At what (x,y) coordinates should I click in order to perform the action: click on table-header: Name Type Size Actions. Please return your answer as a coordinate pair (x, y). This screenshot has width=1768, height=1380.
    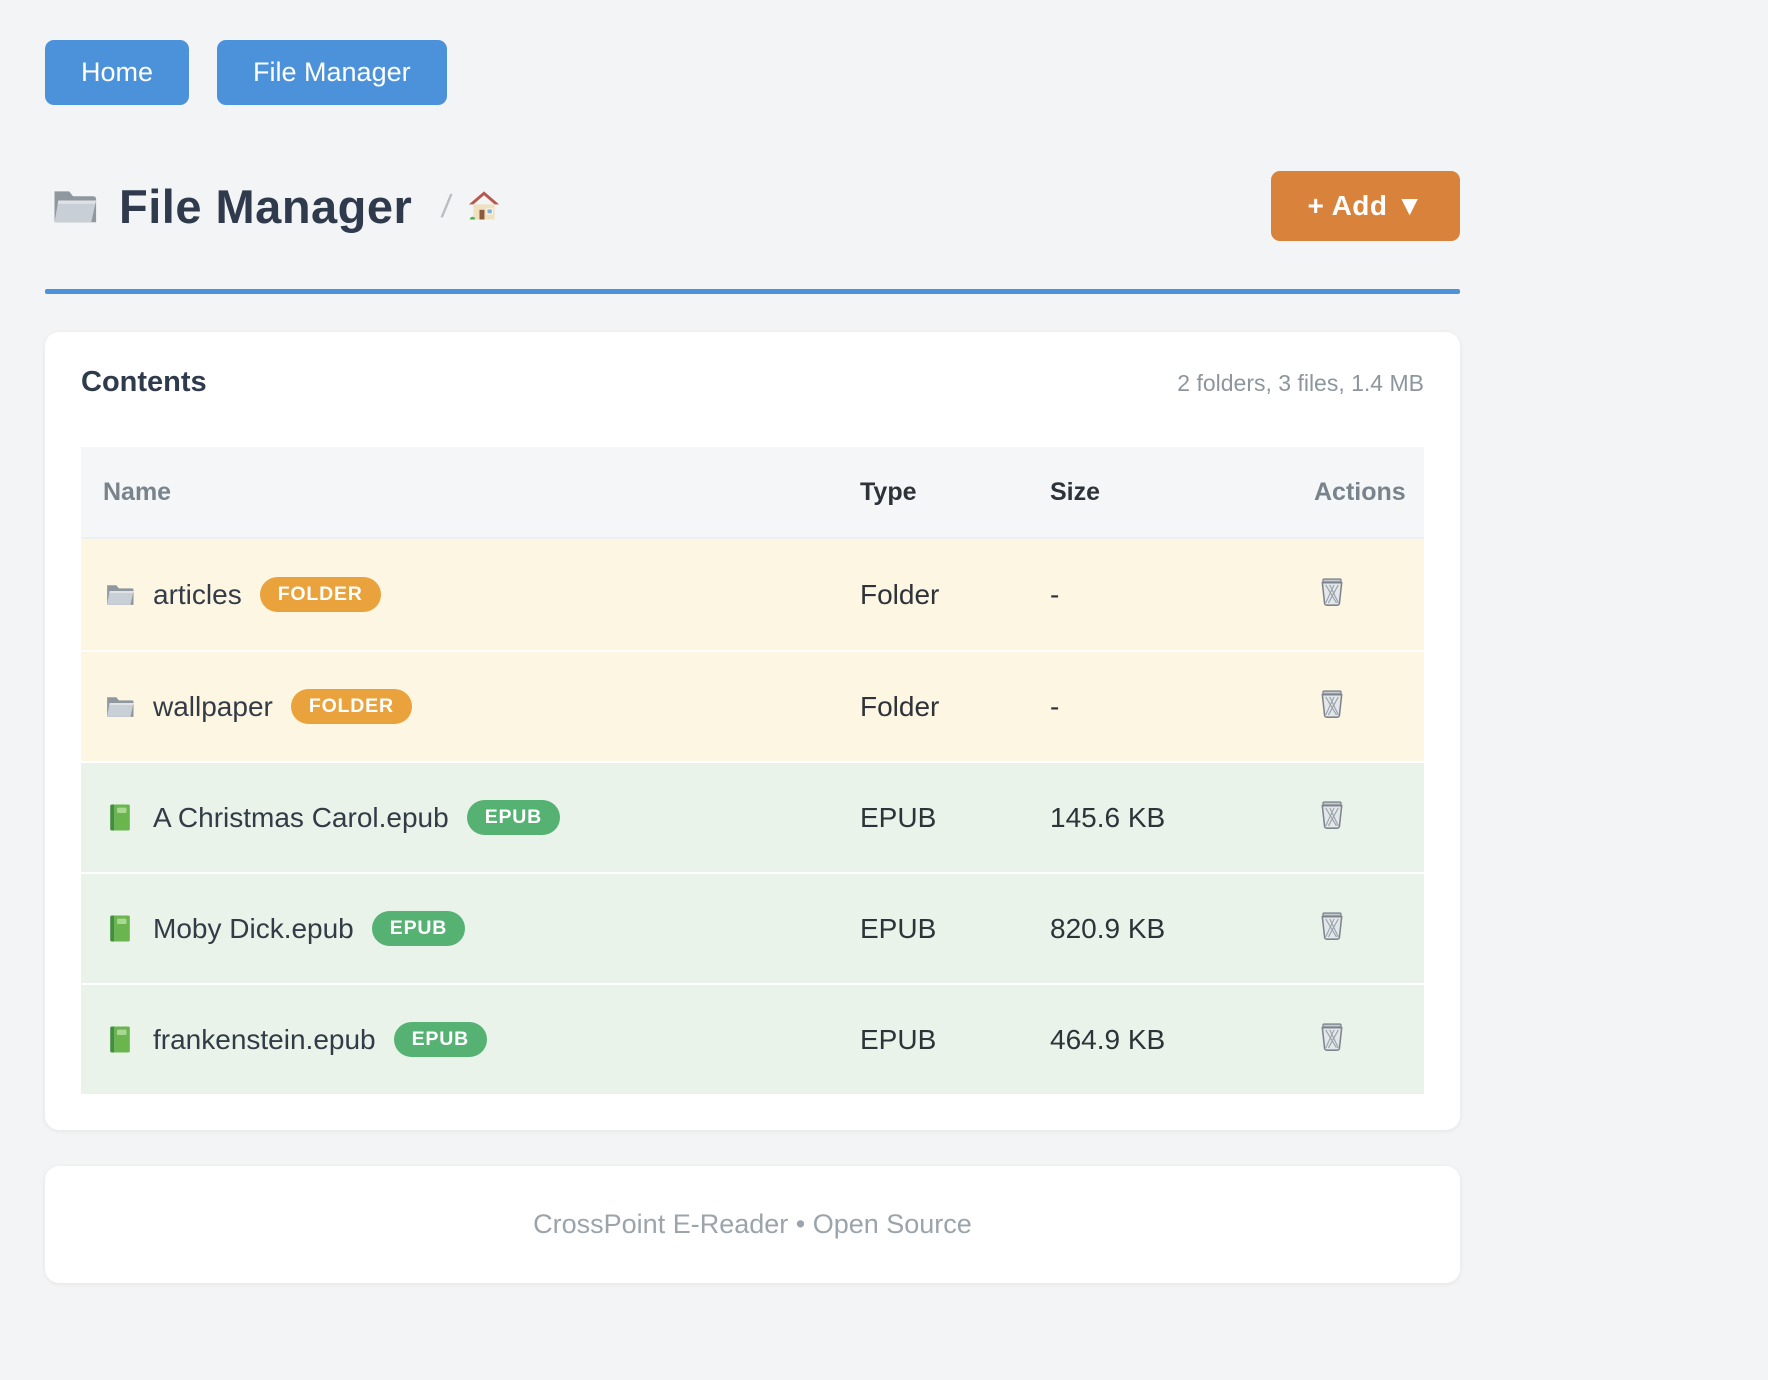
    Looking at the image, I should click on (752, 493).